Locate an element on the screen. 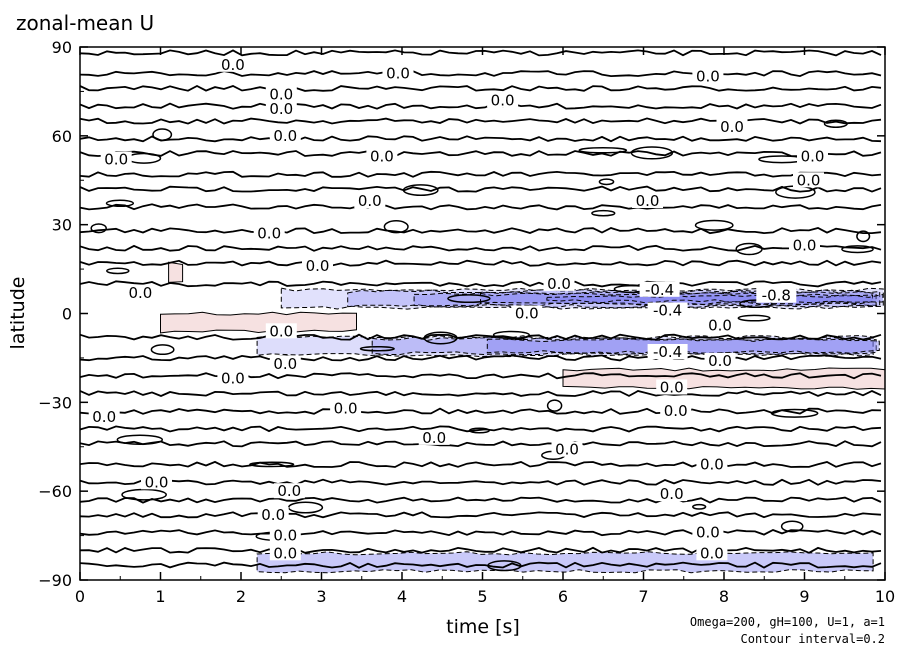 Image resolution: width=904 pixels, height=654 pixels. chart-title: zonal-mean U is located at coordinates (85, 23).